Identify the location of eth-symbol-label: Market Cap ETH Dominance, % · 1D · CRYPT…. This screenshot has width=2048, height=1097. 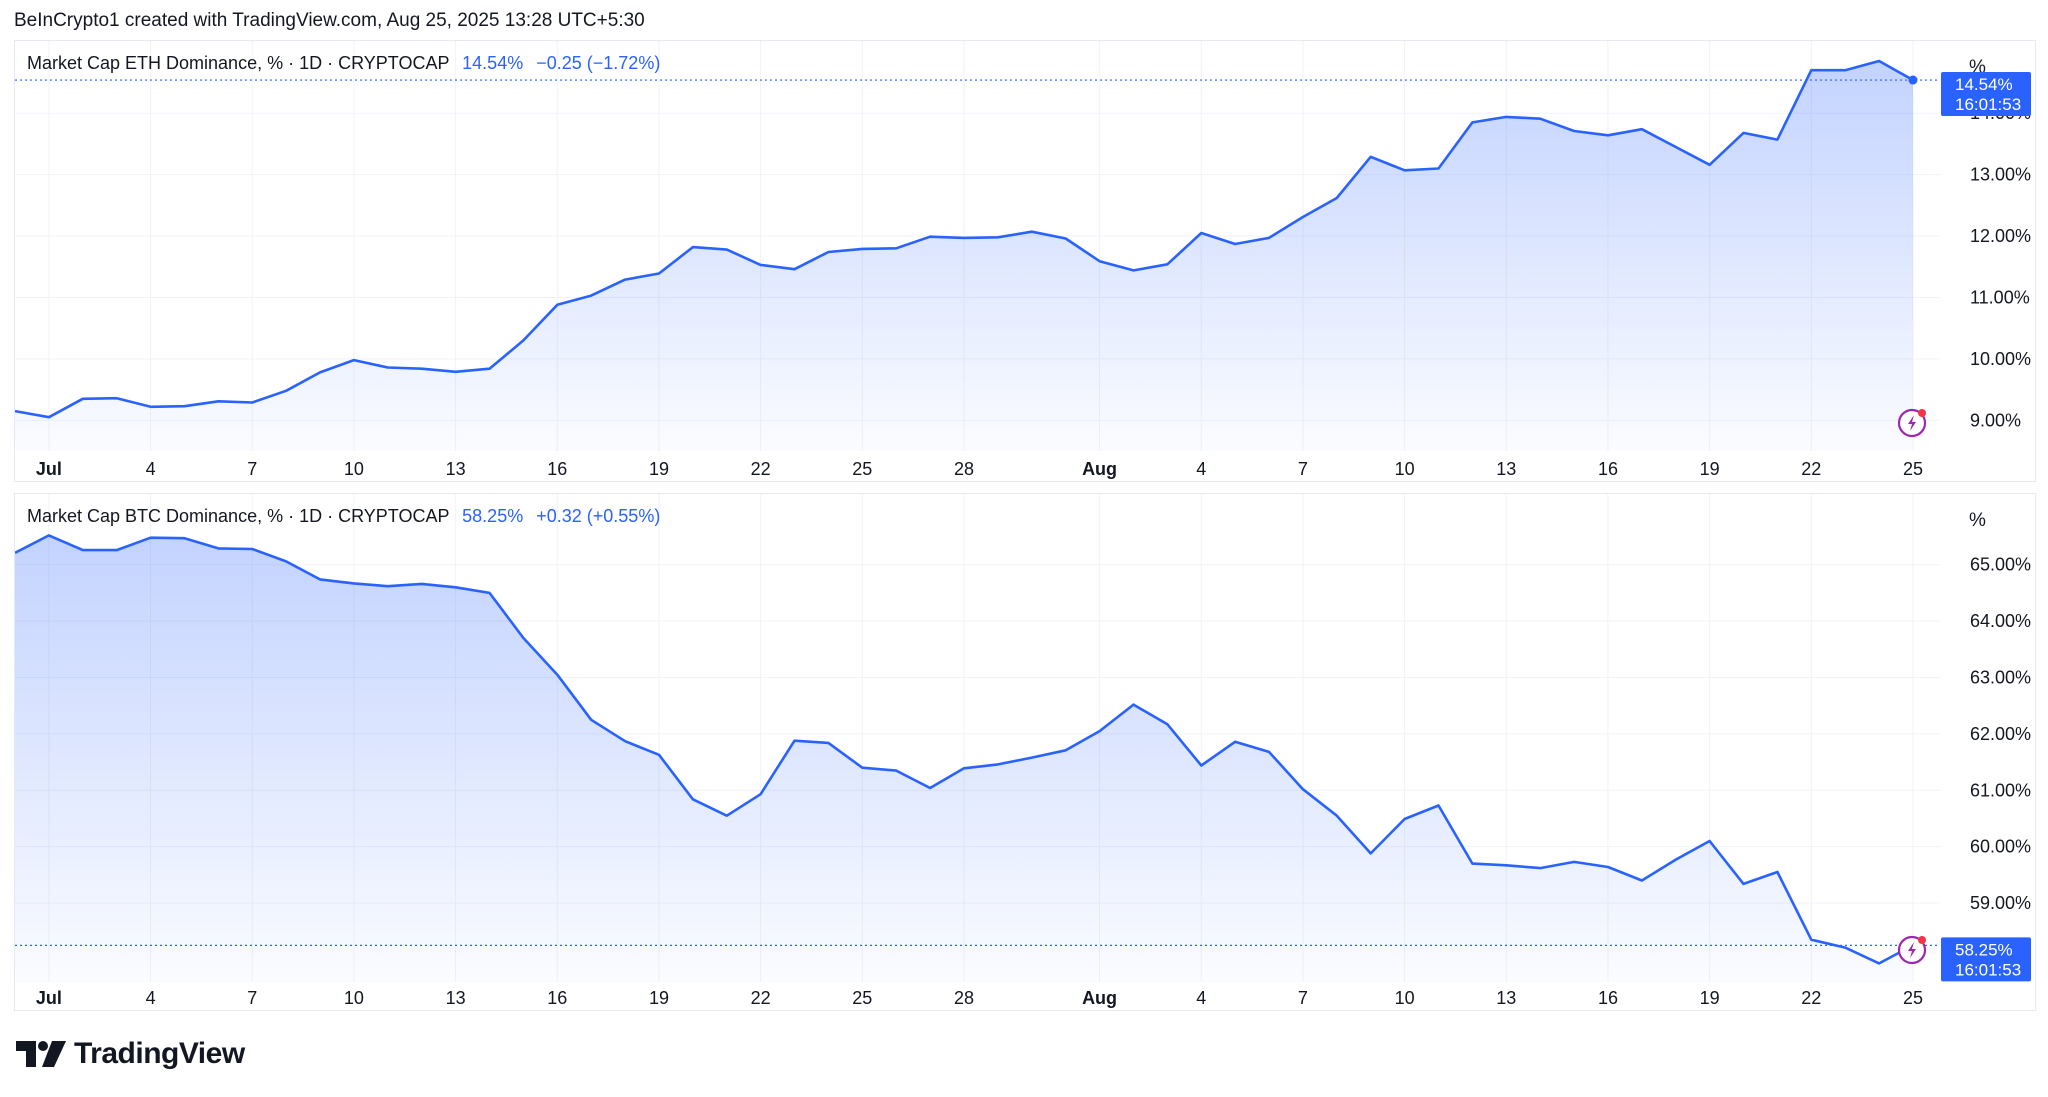
(238, 63).